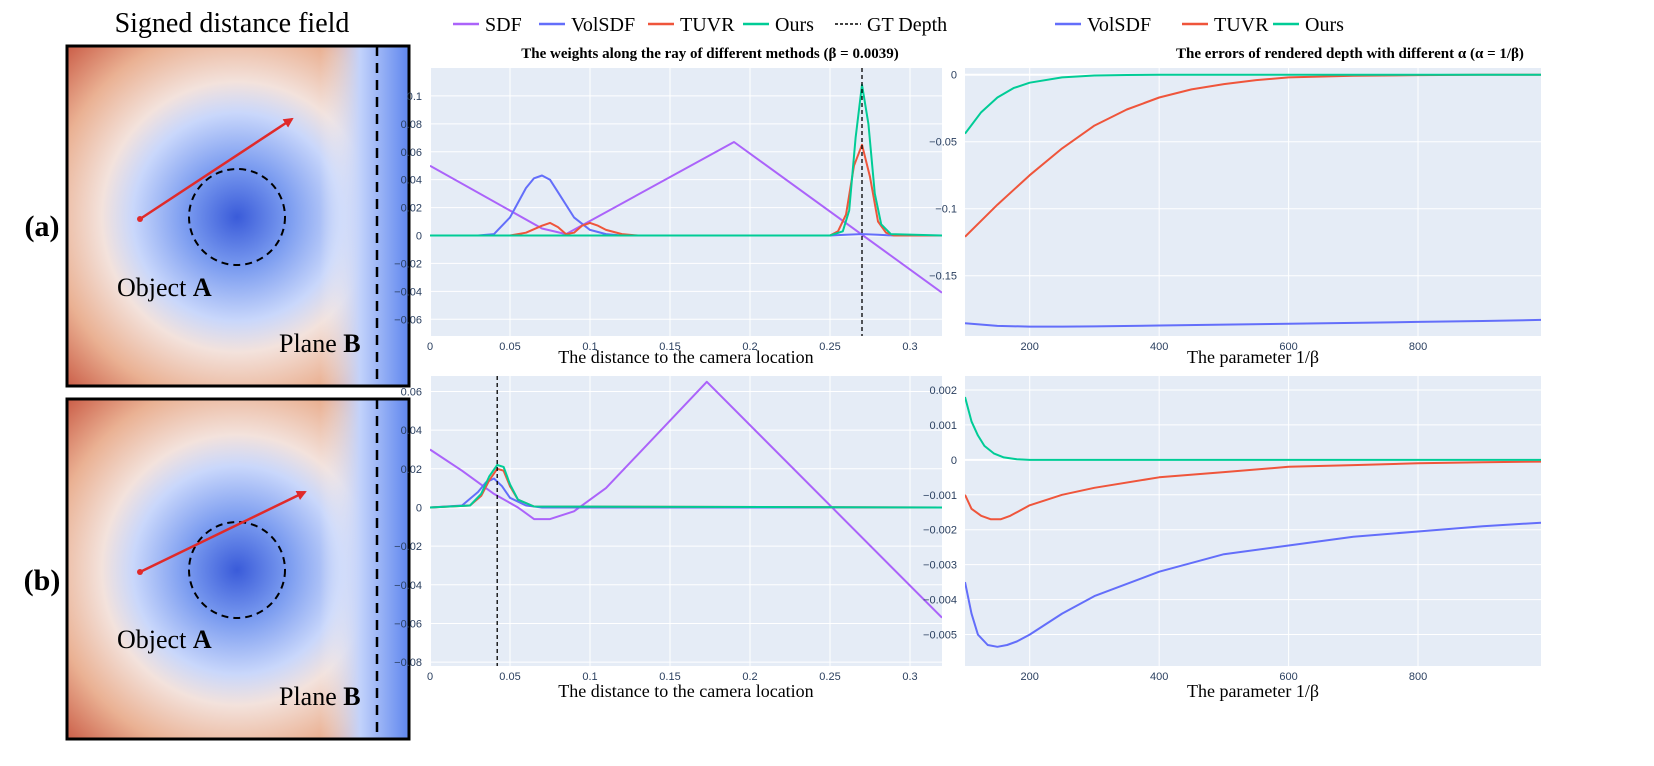 This screenshot has height=766, width=1654. I want to click on sdf-panel-b: Object A Plane B, so click(238, 569).